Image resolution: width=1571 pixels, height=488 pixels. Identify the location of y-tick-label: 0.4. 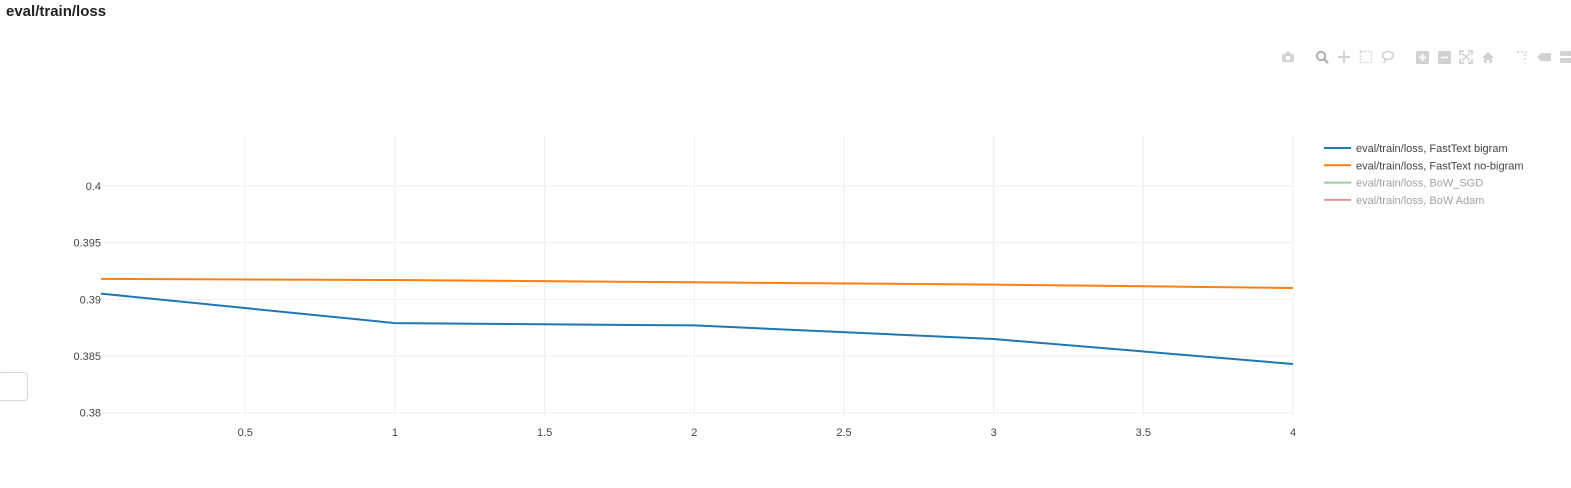
(93, 187).